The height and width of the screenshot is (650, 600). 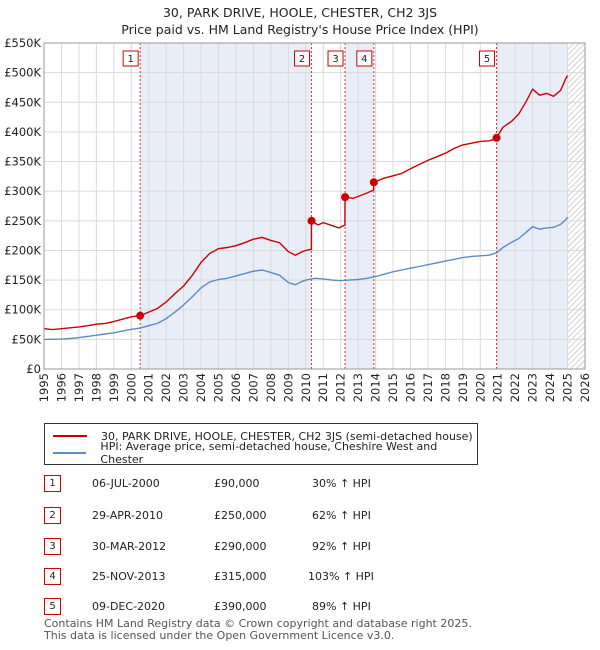 I want to click on x-tick-label: 2009, so click(x=288, y=387).